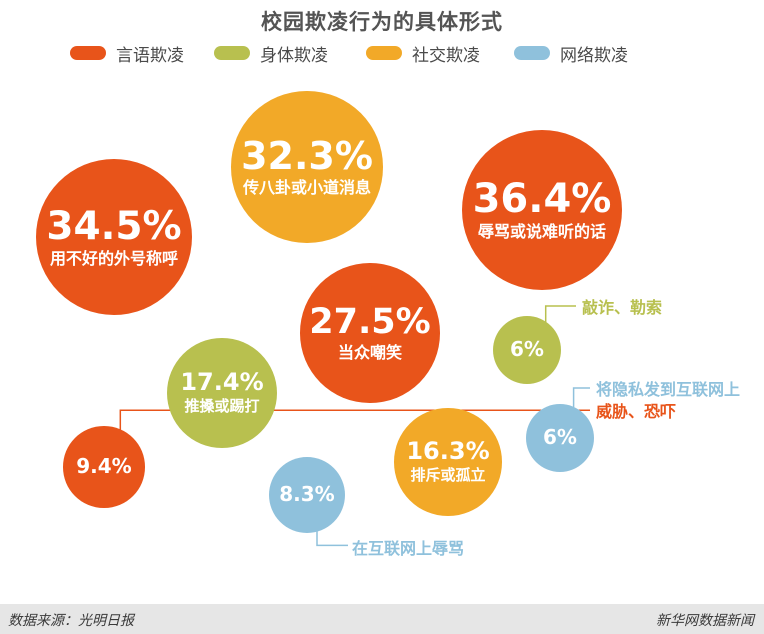  I want to click on bubble-label: 用不好的外号称呼, so click(113, 258).